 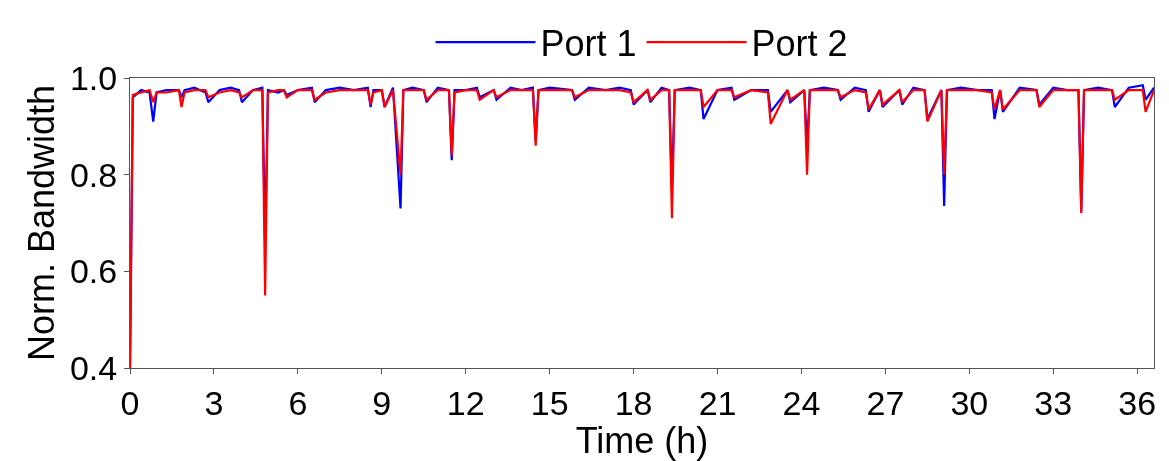 I want to click on x-tick-label: 33, so click(x=1053, y=402).